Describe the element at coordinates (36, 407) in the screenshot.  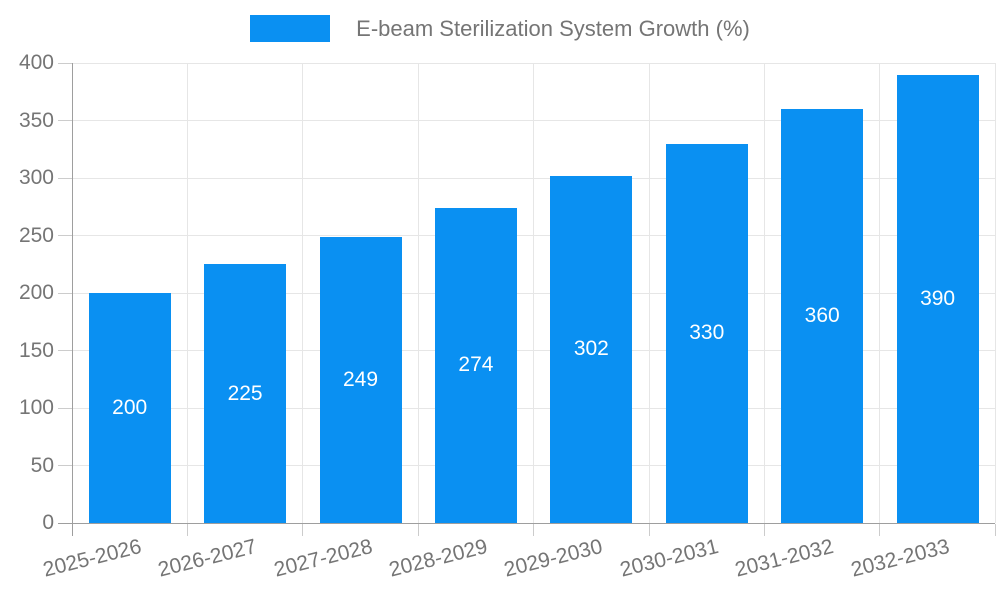
I see `y-tick-label: 100` at that location.